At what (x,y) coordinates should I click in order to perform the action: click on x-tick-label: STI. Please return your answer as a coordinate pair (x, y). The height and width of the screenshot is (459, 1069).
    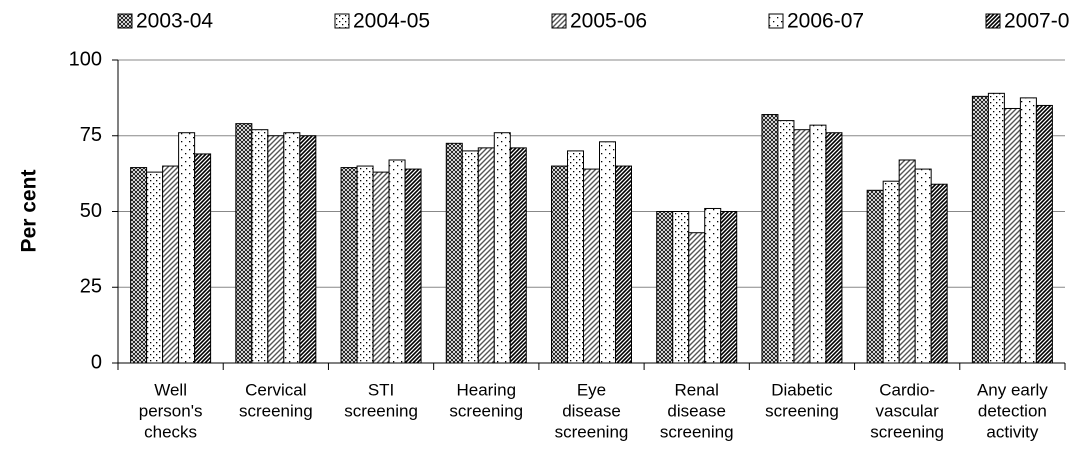
    Looking at the image, I should click on (381, 389).